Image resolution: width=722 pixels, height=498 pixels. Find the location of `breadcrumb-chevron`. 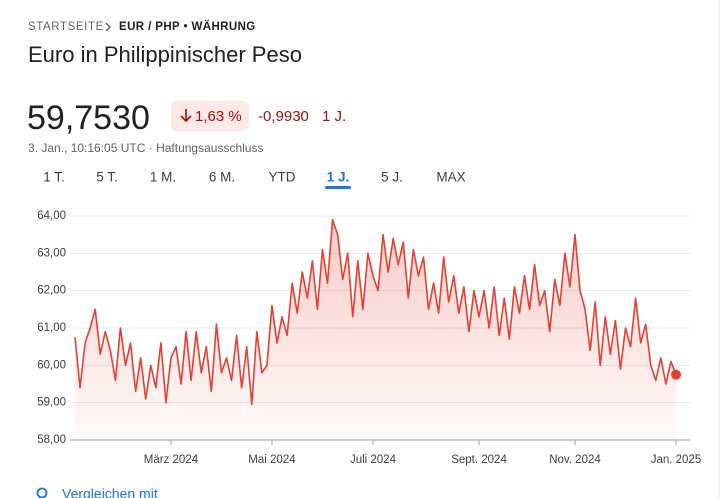

breadcrumb-chevron is located at coordinates (108, 27).